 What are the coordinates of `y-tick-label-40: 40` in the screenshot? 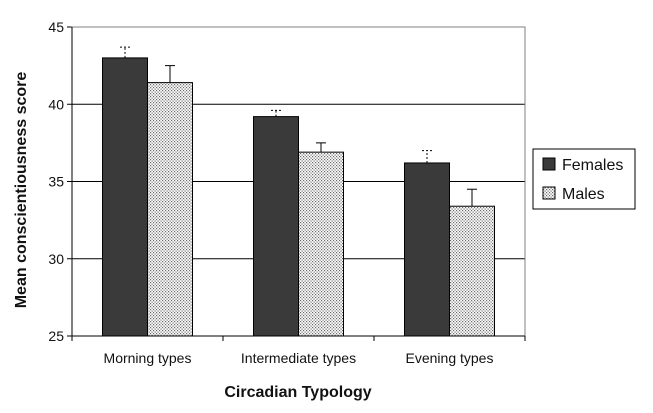 It's located at (56, 104).